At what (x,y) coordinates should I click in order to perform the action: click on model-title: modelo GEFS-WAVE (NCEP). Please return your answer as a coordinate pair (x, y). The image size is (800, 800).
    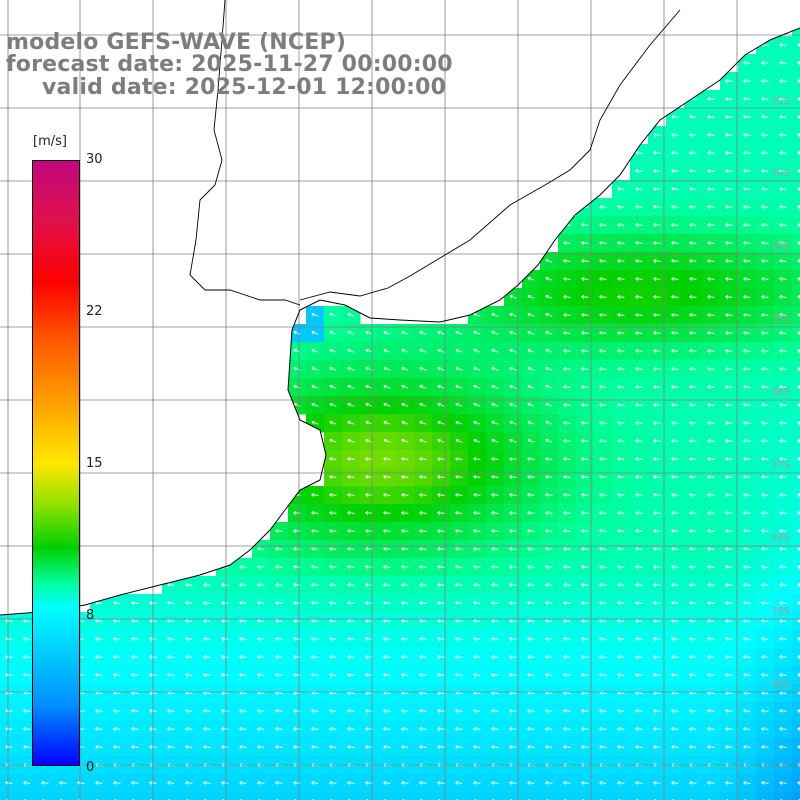
    Looking at the image, I should click on (176, 42).